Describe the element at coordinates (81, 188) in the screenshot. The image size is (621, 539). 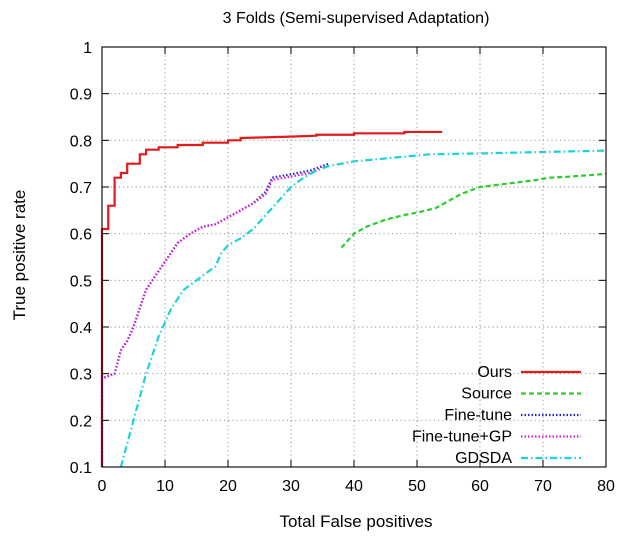
I see `y-tick-label: 0.7` at that location.